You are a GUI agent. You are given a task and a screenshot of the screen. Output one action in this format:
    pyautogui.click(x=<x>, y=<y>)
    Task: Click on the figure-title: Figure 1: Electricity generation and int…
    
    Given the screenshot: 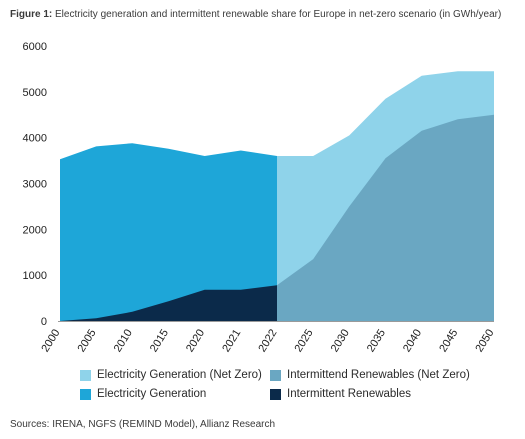 What is the action you would take?
    pyautogui.click(x=255, y=14)
    